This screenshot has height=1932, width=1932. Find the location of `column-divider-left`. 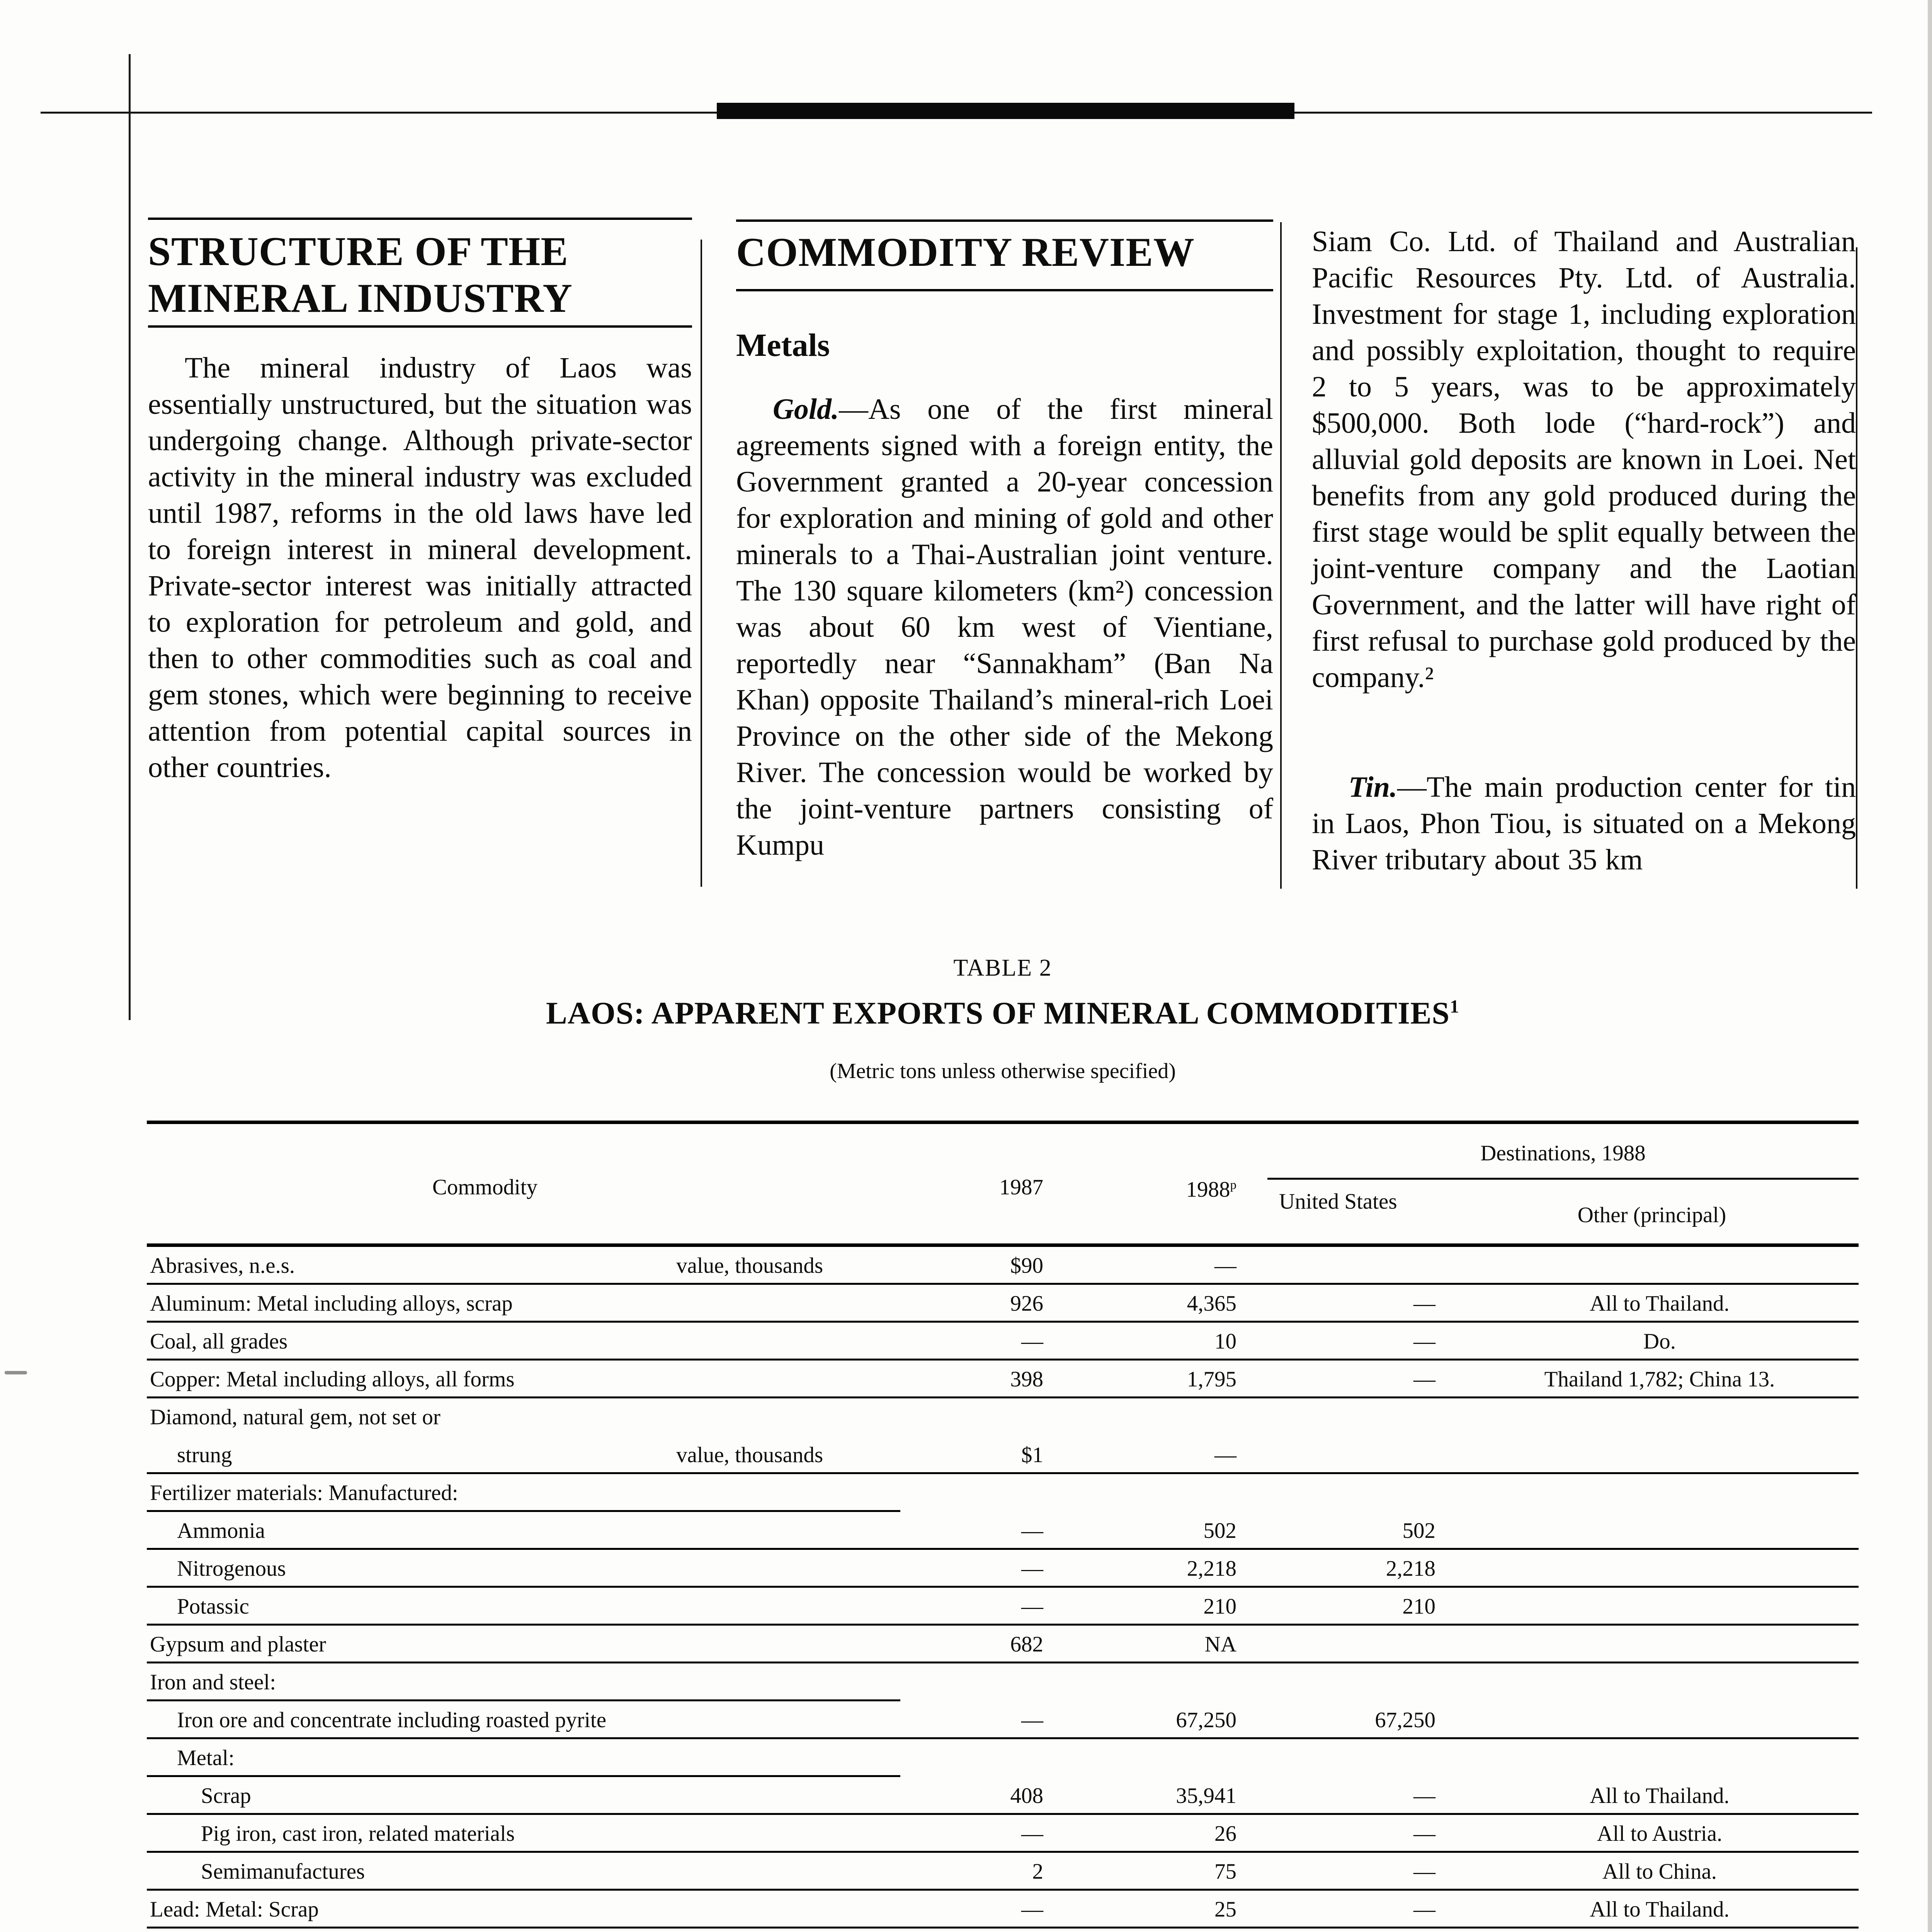

column-divider-left is located at coordinates (702, 564).